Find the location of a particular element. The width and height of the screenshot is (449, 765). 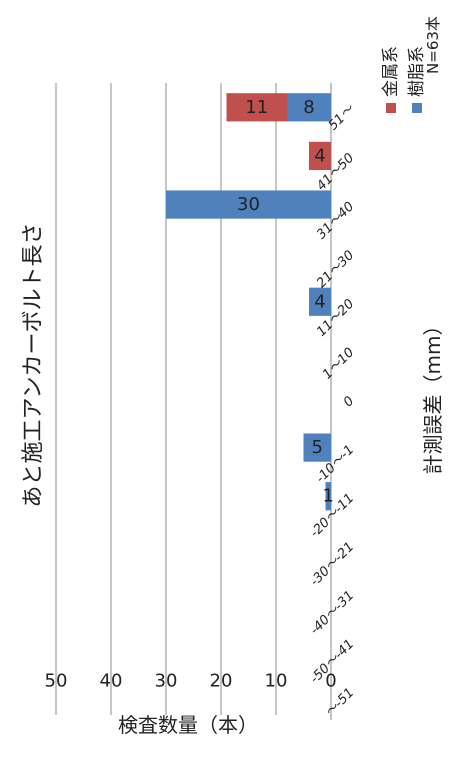

legend: 金属系 樹脂系 is located at coordinates (404, 79).